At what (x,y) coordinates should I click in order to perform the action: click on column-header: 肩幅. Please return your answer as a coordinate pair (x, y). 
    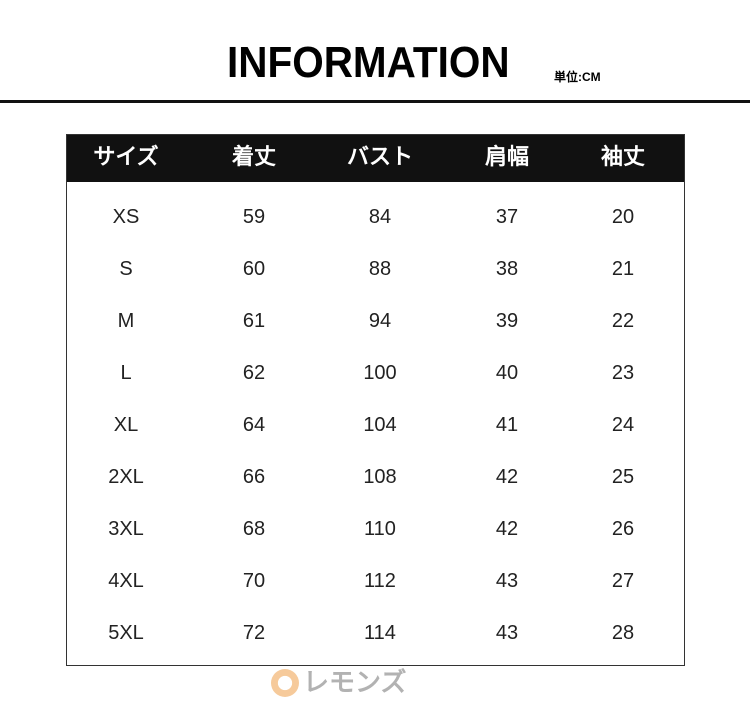
    Looking at the image, I should click on (506, 157).